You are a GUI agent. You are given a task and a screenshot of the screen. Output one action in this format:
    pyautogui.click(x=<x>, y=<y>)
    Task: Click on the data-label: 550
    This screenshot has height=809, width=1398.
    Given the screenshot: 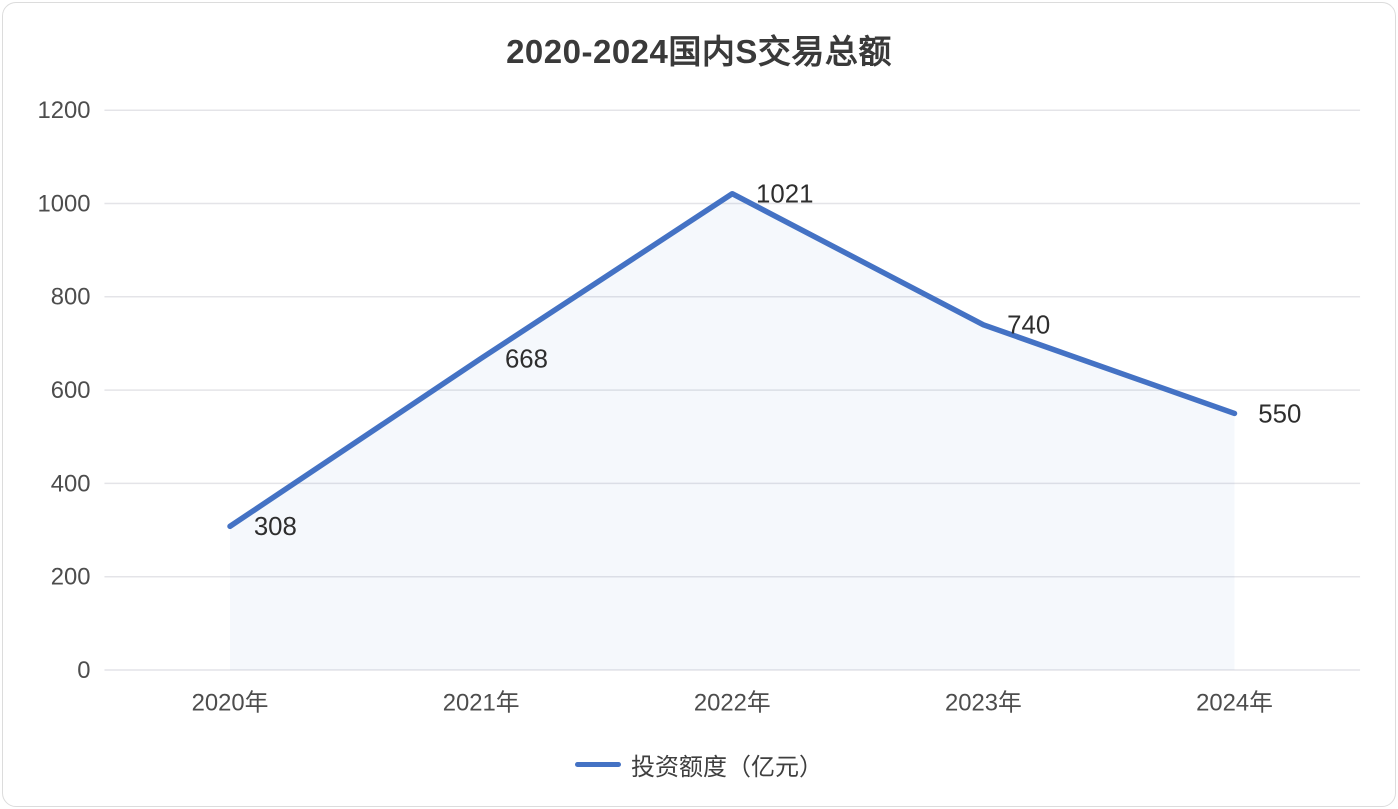 What is the action you would take?
    pyautogui.click(x=1279, y=414)
    